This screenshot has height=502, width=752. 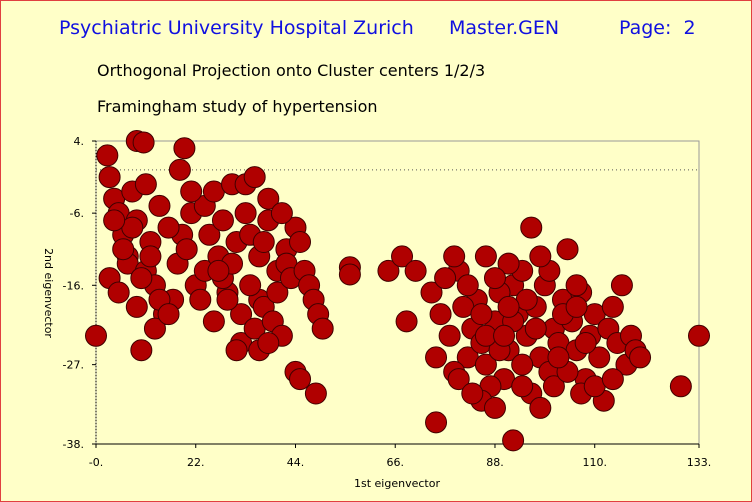 I want to click on y-tick-label: -27., so click(x=73, y=365).